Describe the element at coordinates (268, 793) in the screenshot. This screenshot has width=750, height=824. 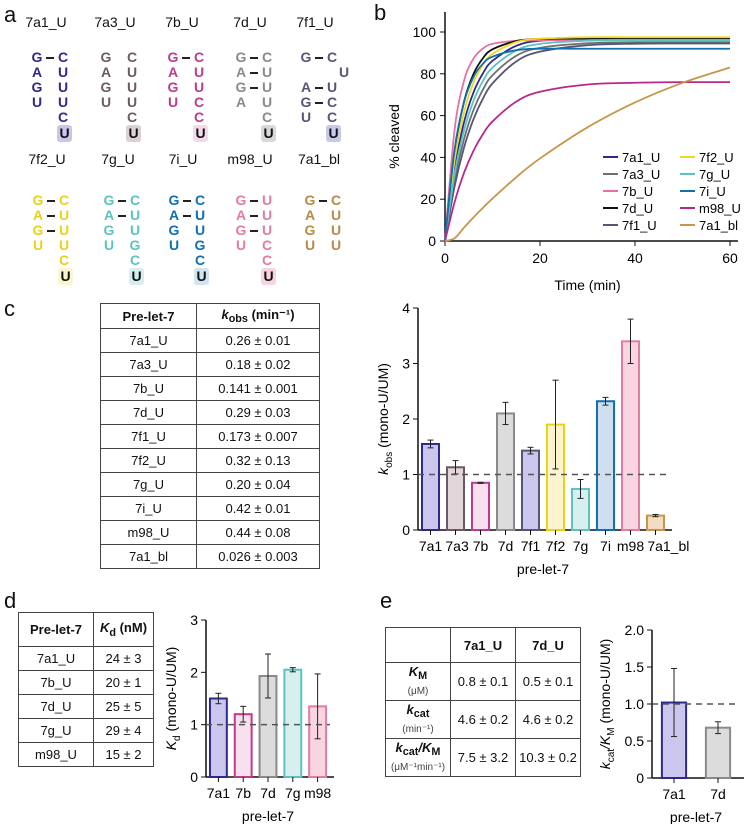
I see `x-tick-label: 7d` at that location.